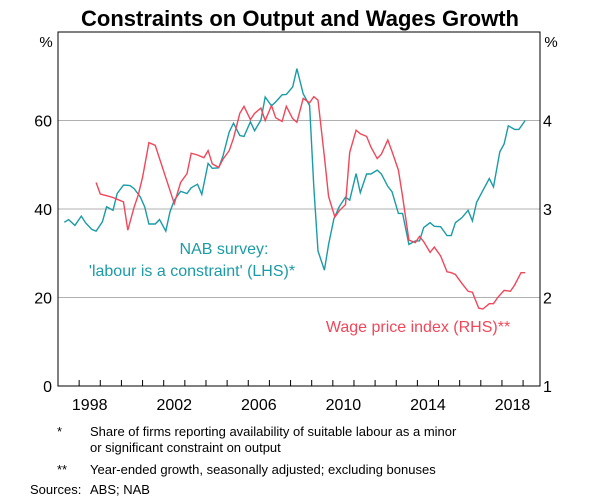 This screenshot has width=600, height=504. I want to click on footnote-1-mark: *, so click(60, 431).